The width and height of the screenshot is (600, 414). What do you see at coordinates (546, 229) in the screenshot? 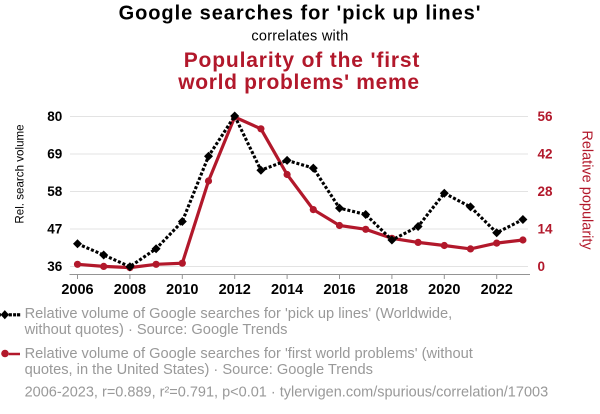
I see `svg-text: 14` at bounding box center [546, 229].